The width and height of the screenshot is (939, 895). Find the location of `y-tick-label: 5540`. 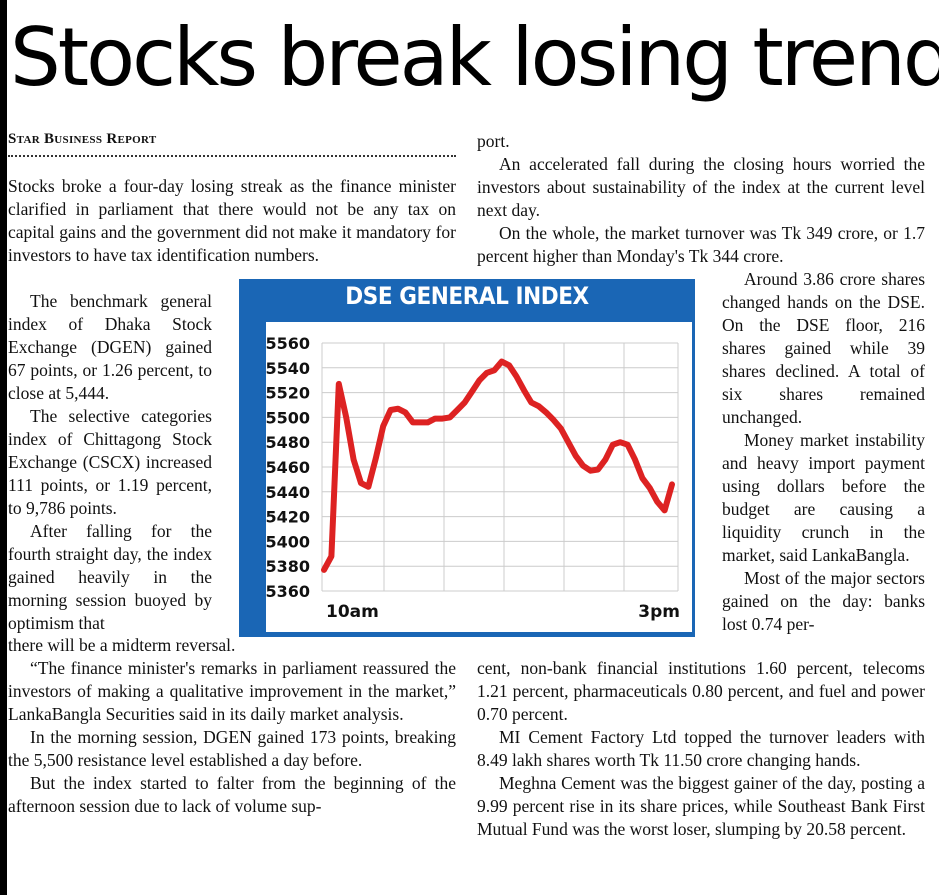

y-tick-label: 5540 is located at coordinates (288, 368).